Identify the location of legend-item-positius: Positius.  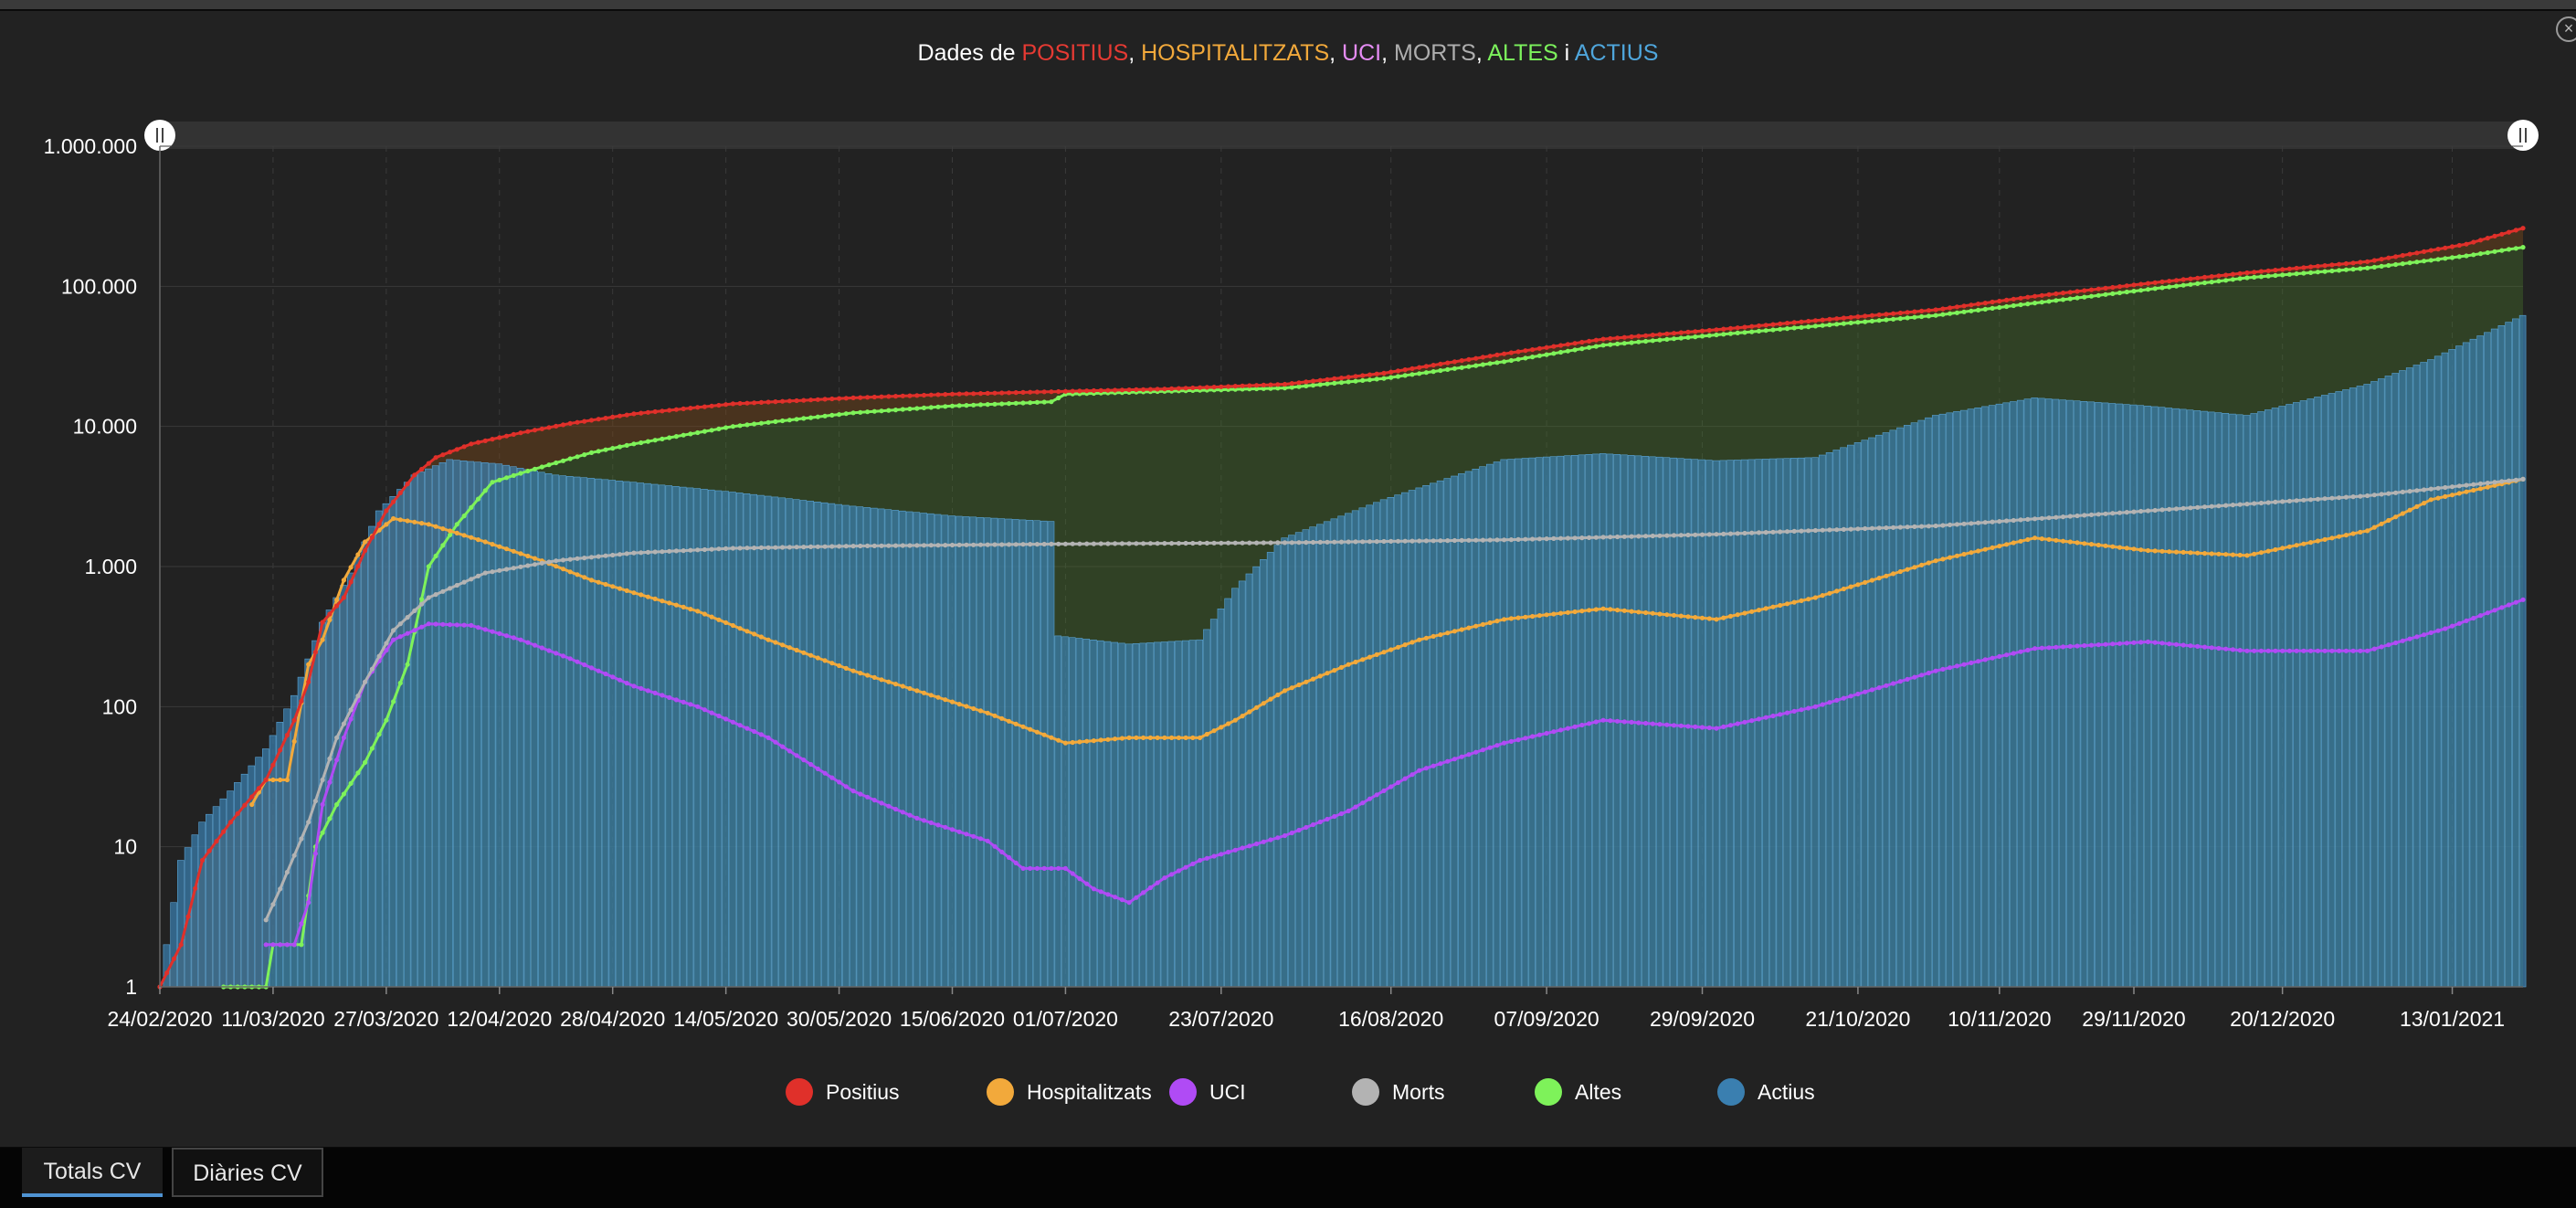
(843, 1092).